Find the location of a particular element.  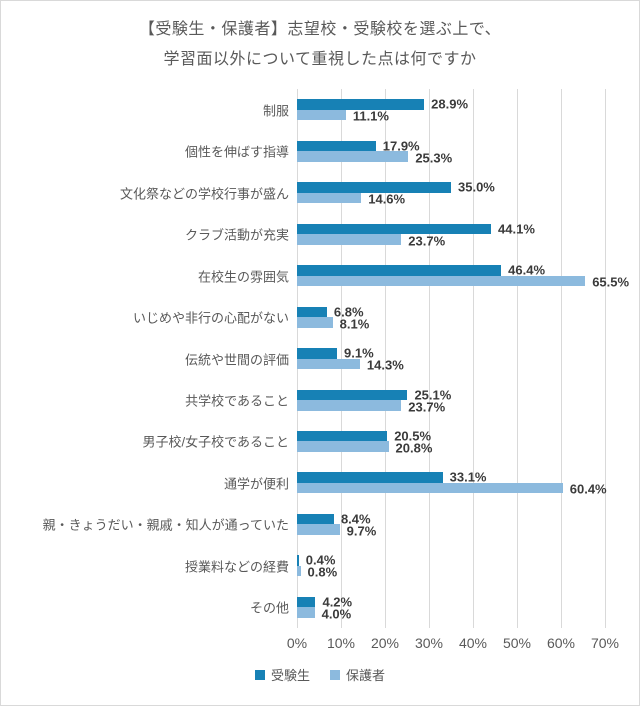

chart-row: 親・きょうだい・親戚・知人が通っていた 8.4% 9.7% is located at coordinates (320, 524).